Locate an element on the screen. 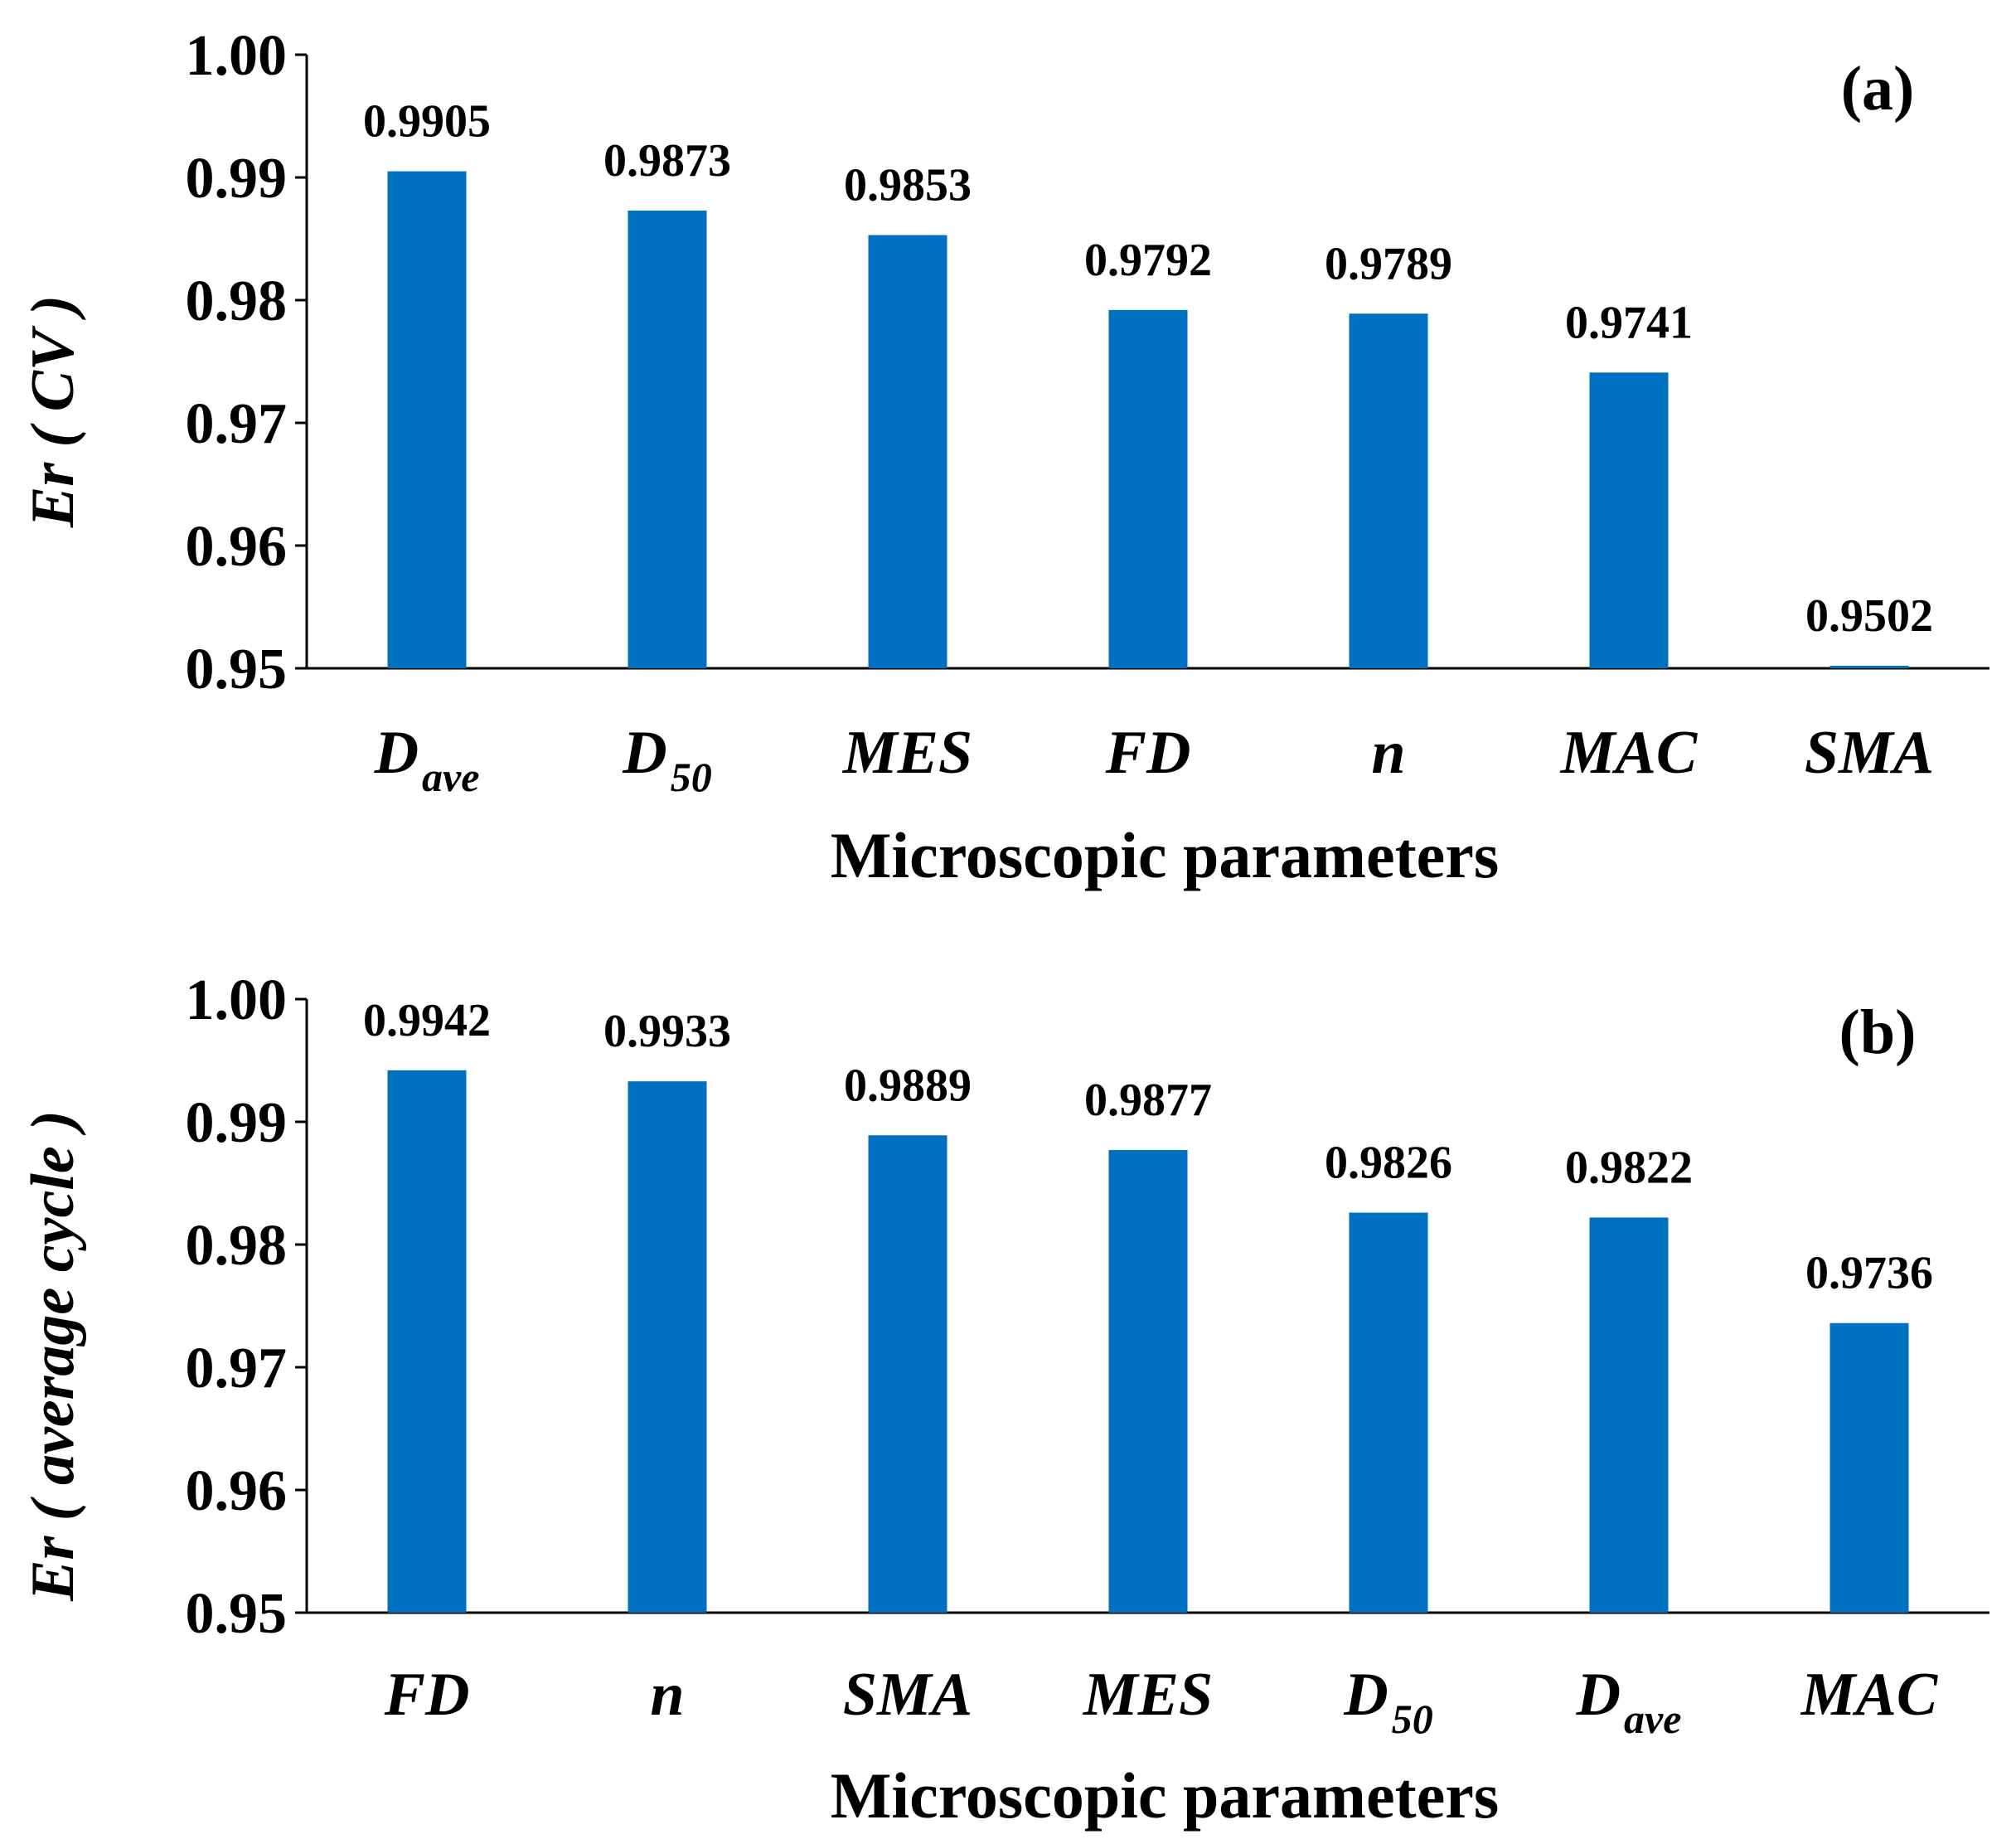 Image resolution: width=2016 pixels, height=1844 pixels. y-axis-title: Er ( CV ) is located at coordinates (53, 411).